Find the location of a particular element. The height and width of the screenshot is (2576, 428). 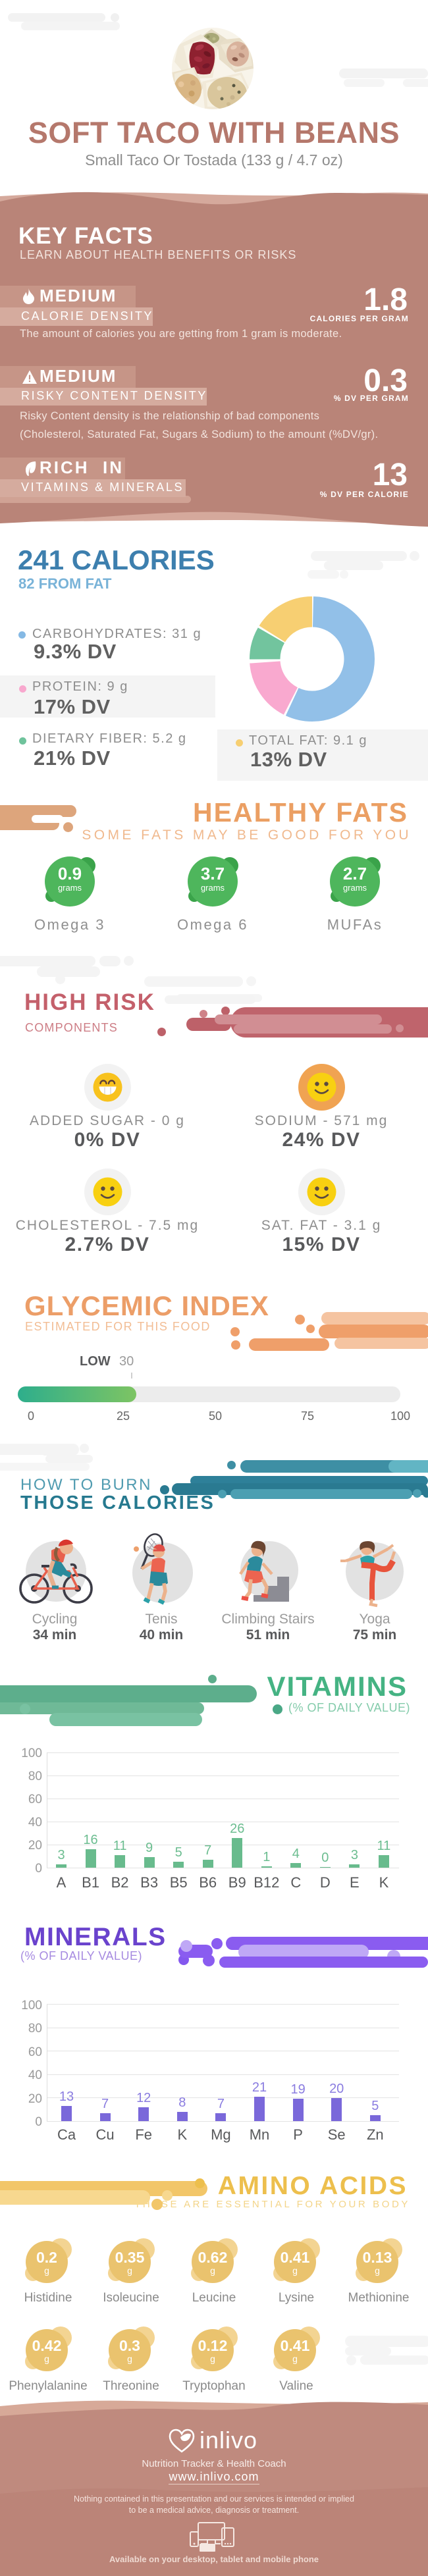

svg-text: 0.9 is located at coordinates (70, 873).